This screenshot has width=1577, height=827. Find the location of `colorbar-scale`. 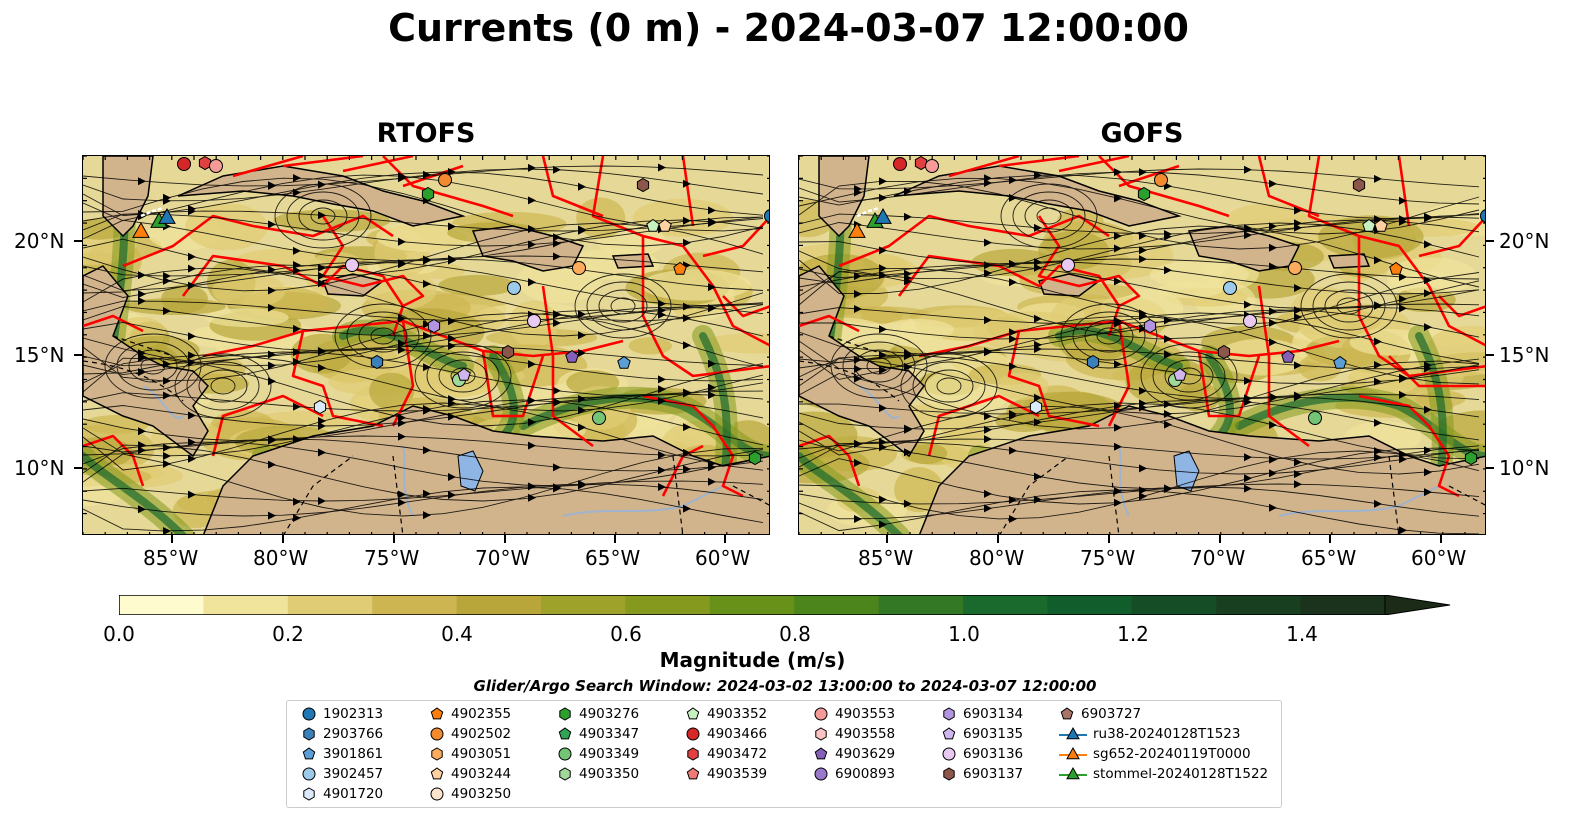

colorbar-scale is located at coordinates (784, 605).